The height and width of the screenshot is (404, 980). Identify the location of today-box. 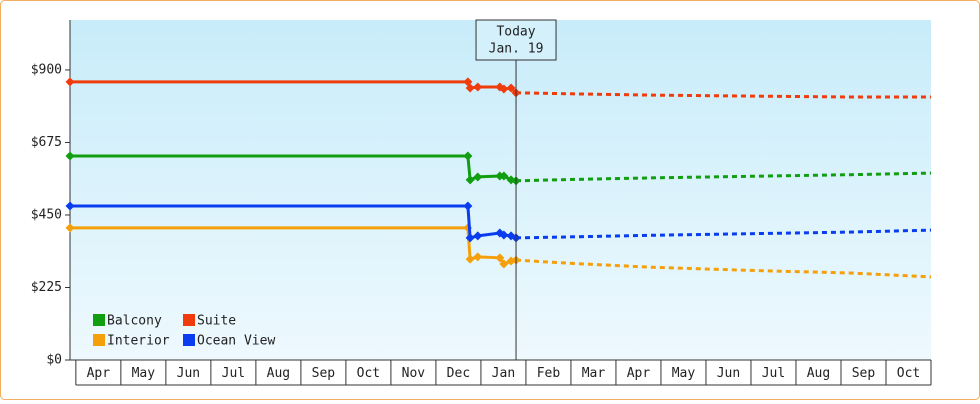
(516, 40).